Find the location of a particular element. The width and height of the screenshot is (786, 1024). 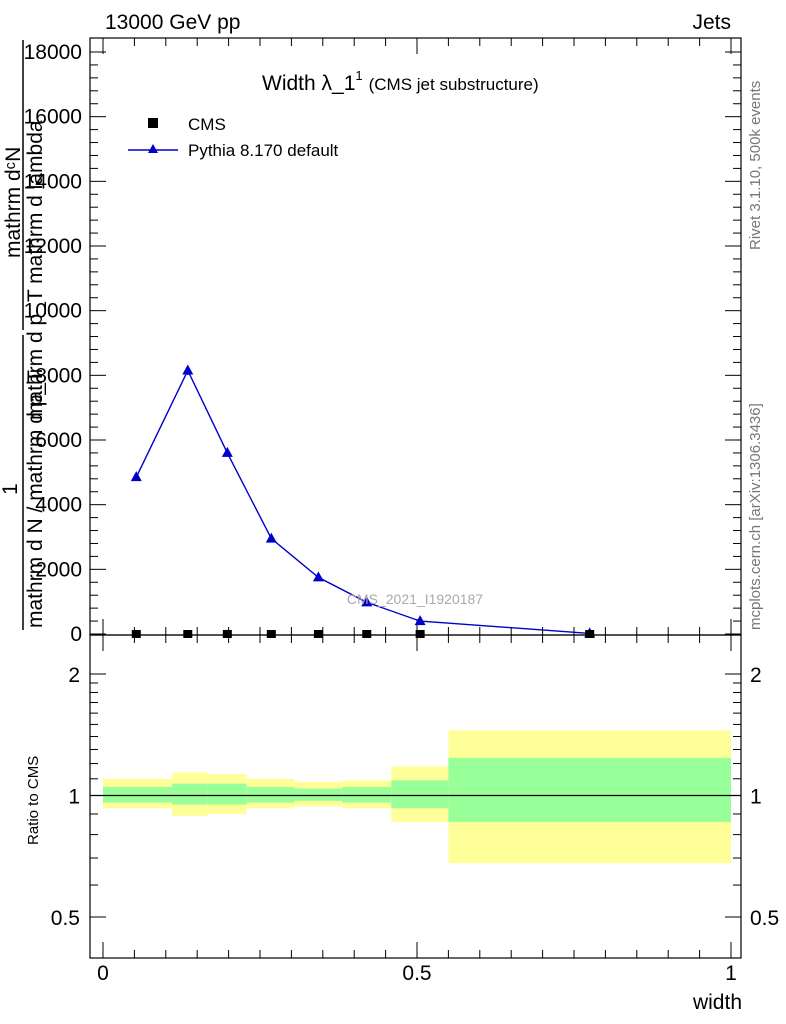

ratio-y-tick-label: 0.5 is located at coordinates (65, 918).